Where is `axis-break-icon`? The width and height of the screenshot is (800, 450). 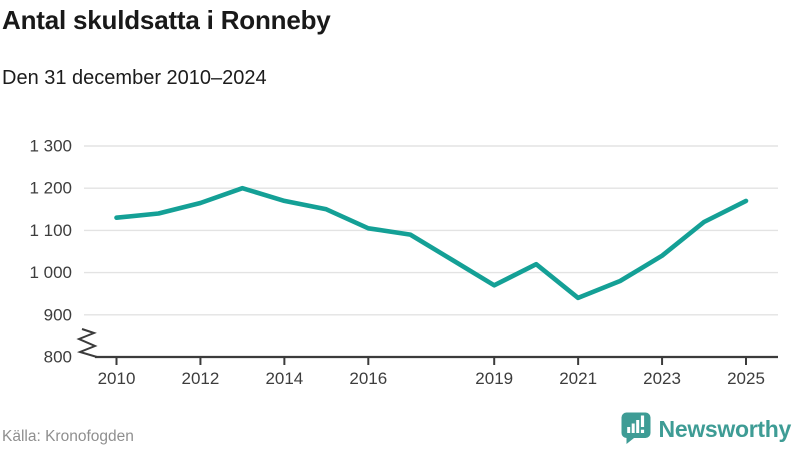 axis-break-icon is located at coordinates (87, 343).